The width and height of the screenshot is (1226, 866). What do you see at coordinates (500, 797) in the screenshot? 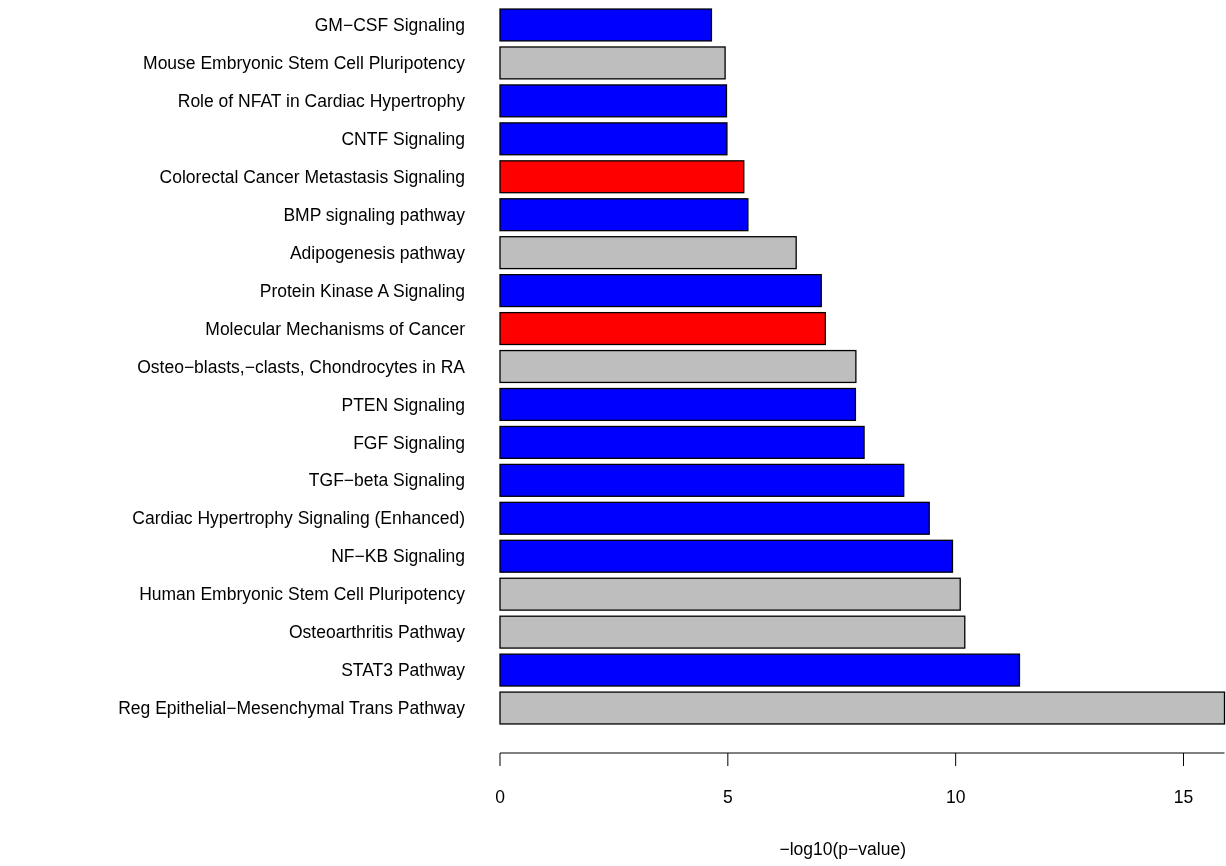
I see `x-tick-label: 0` at bounding box center [500, 797].